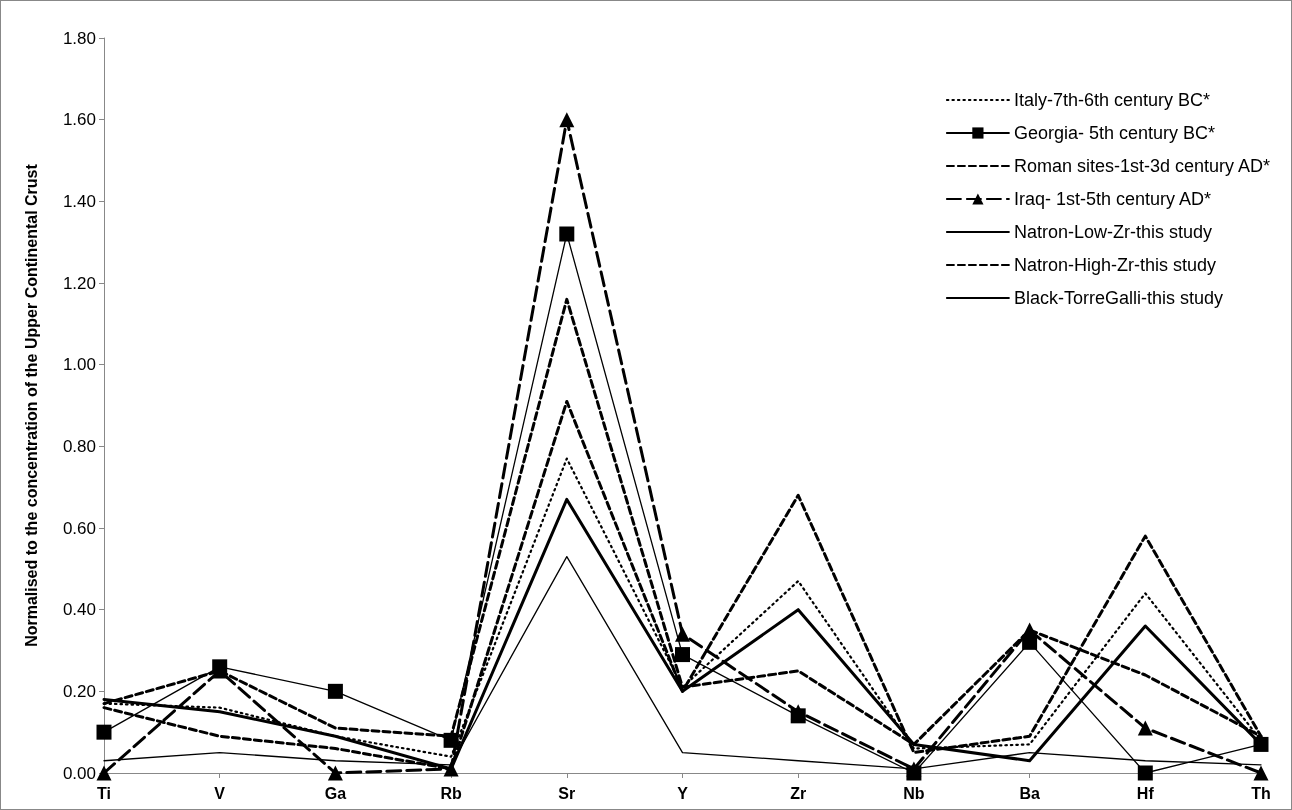  I want to click on y-tick-label: 1.20, so click(79, 283).